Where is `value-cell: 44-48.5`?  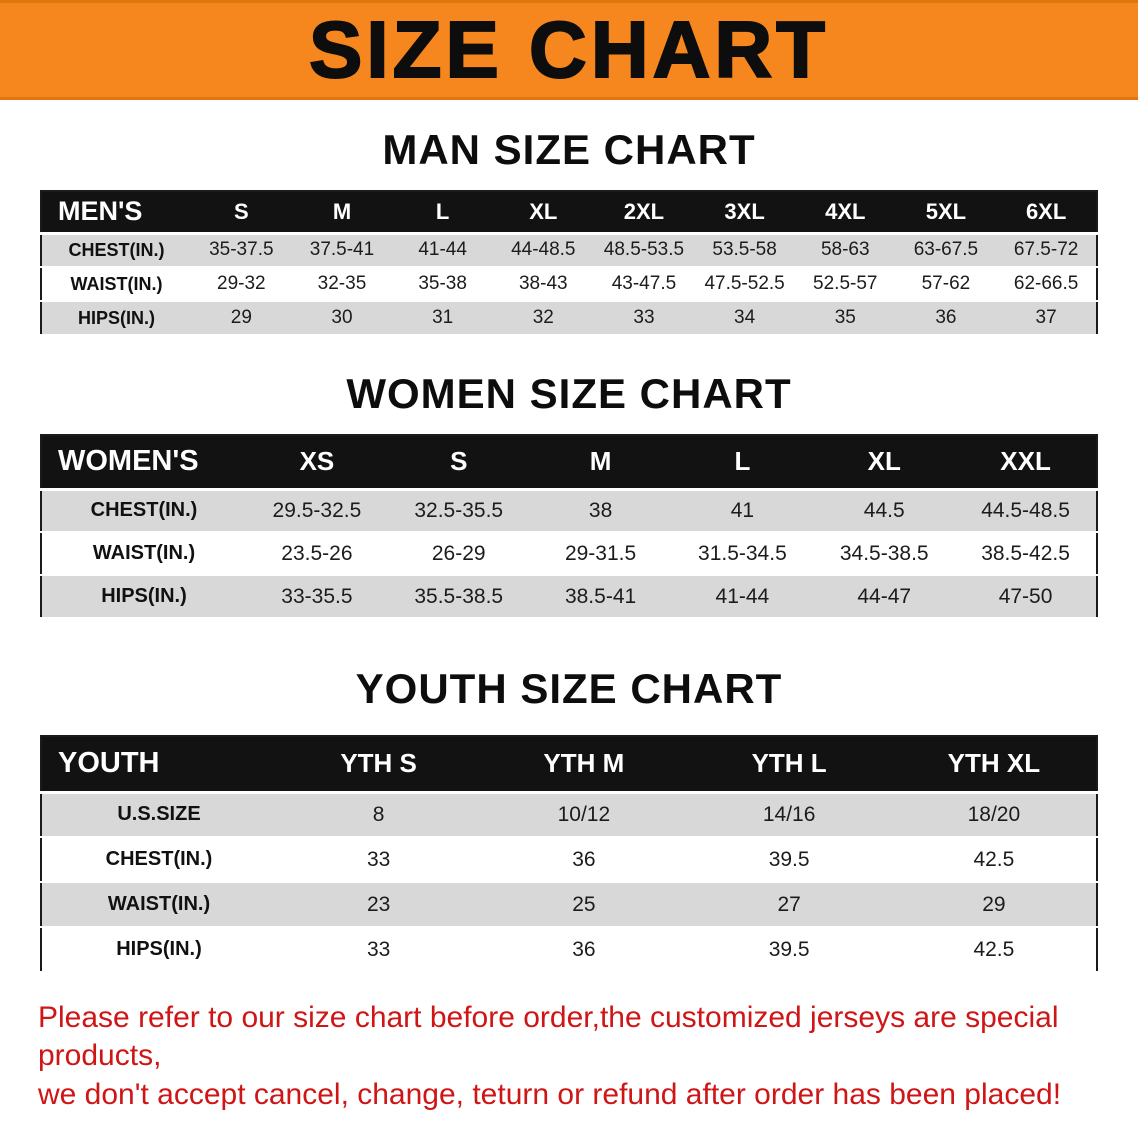
value-cell: 44-48.5 is located at coordinates (543, 250).